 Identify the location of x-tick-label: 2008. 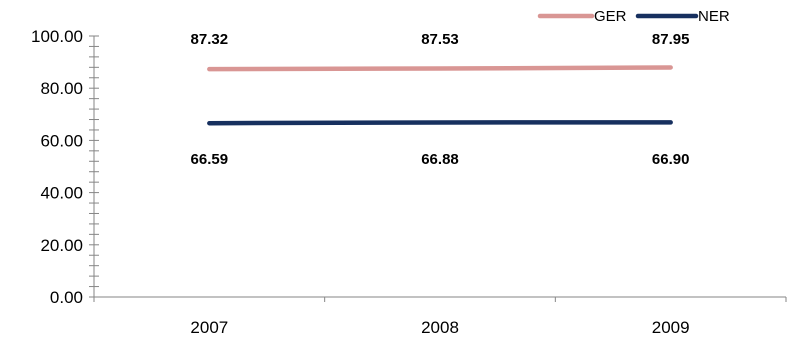
(440, 327).